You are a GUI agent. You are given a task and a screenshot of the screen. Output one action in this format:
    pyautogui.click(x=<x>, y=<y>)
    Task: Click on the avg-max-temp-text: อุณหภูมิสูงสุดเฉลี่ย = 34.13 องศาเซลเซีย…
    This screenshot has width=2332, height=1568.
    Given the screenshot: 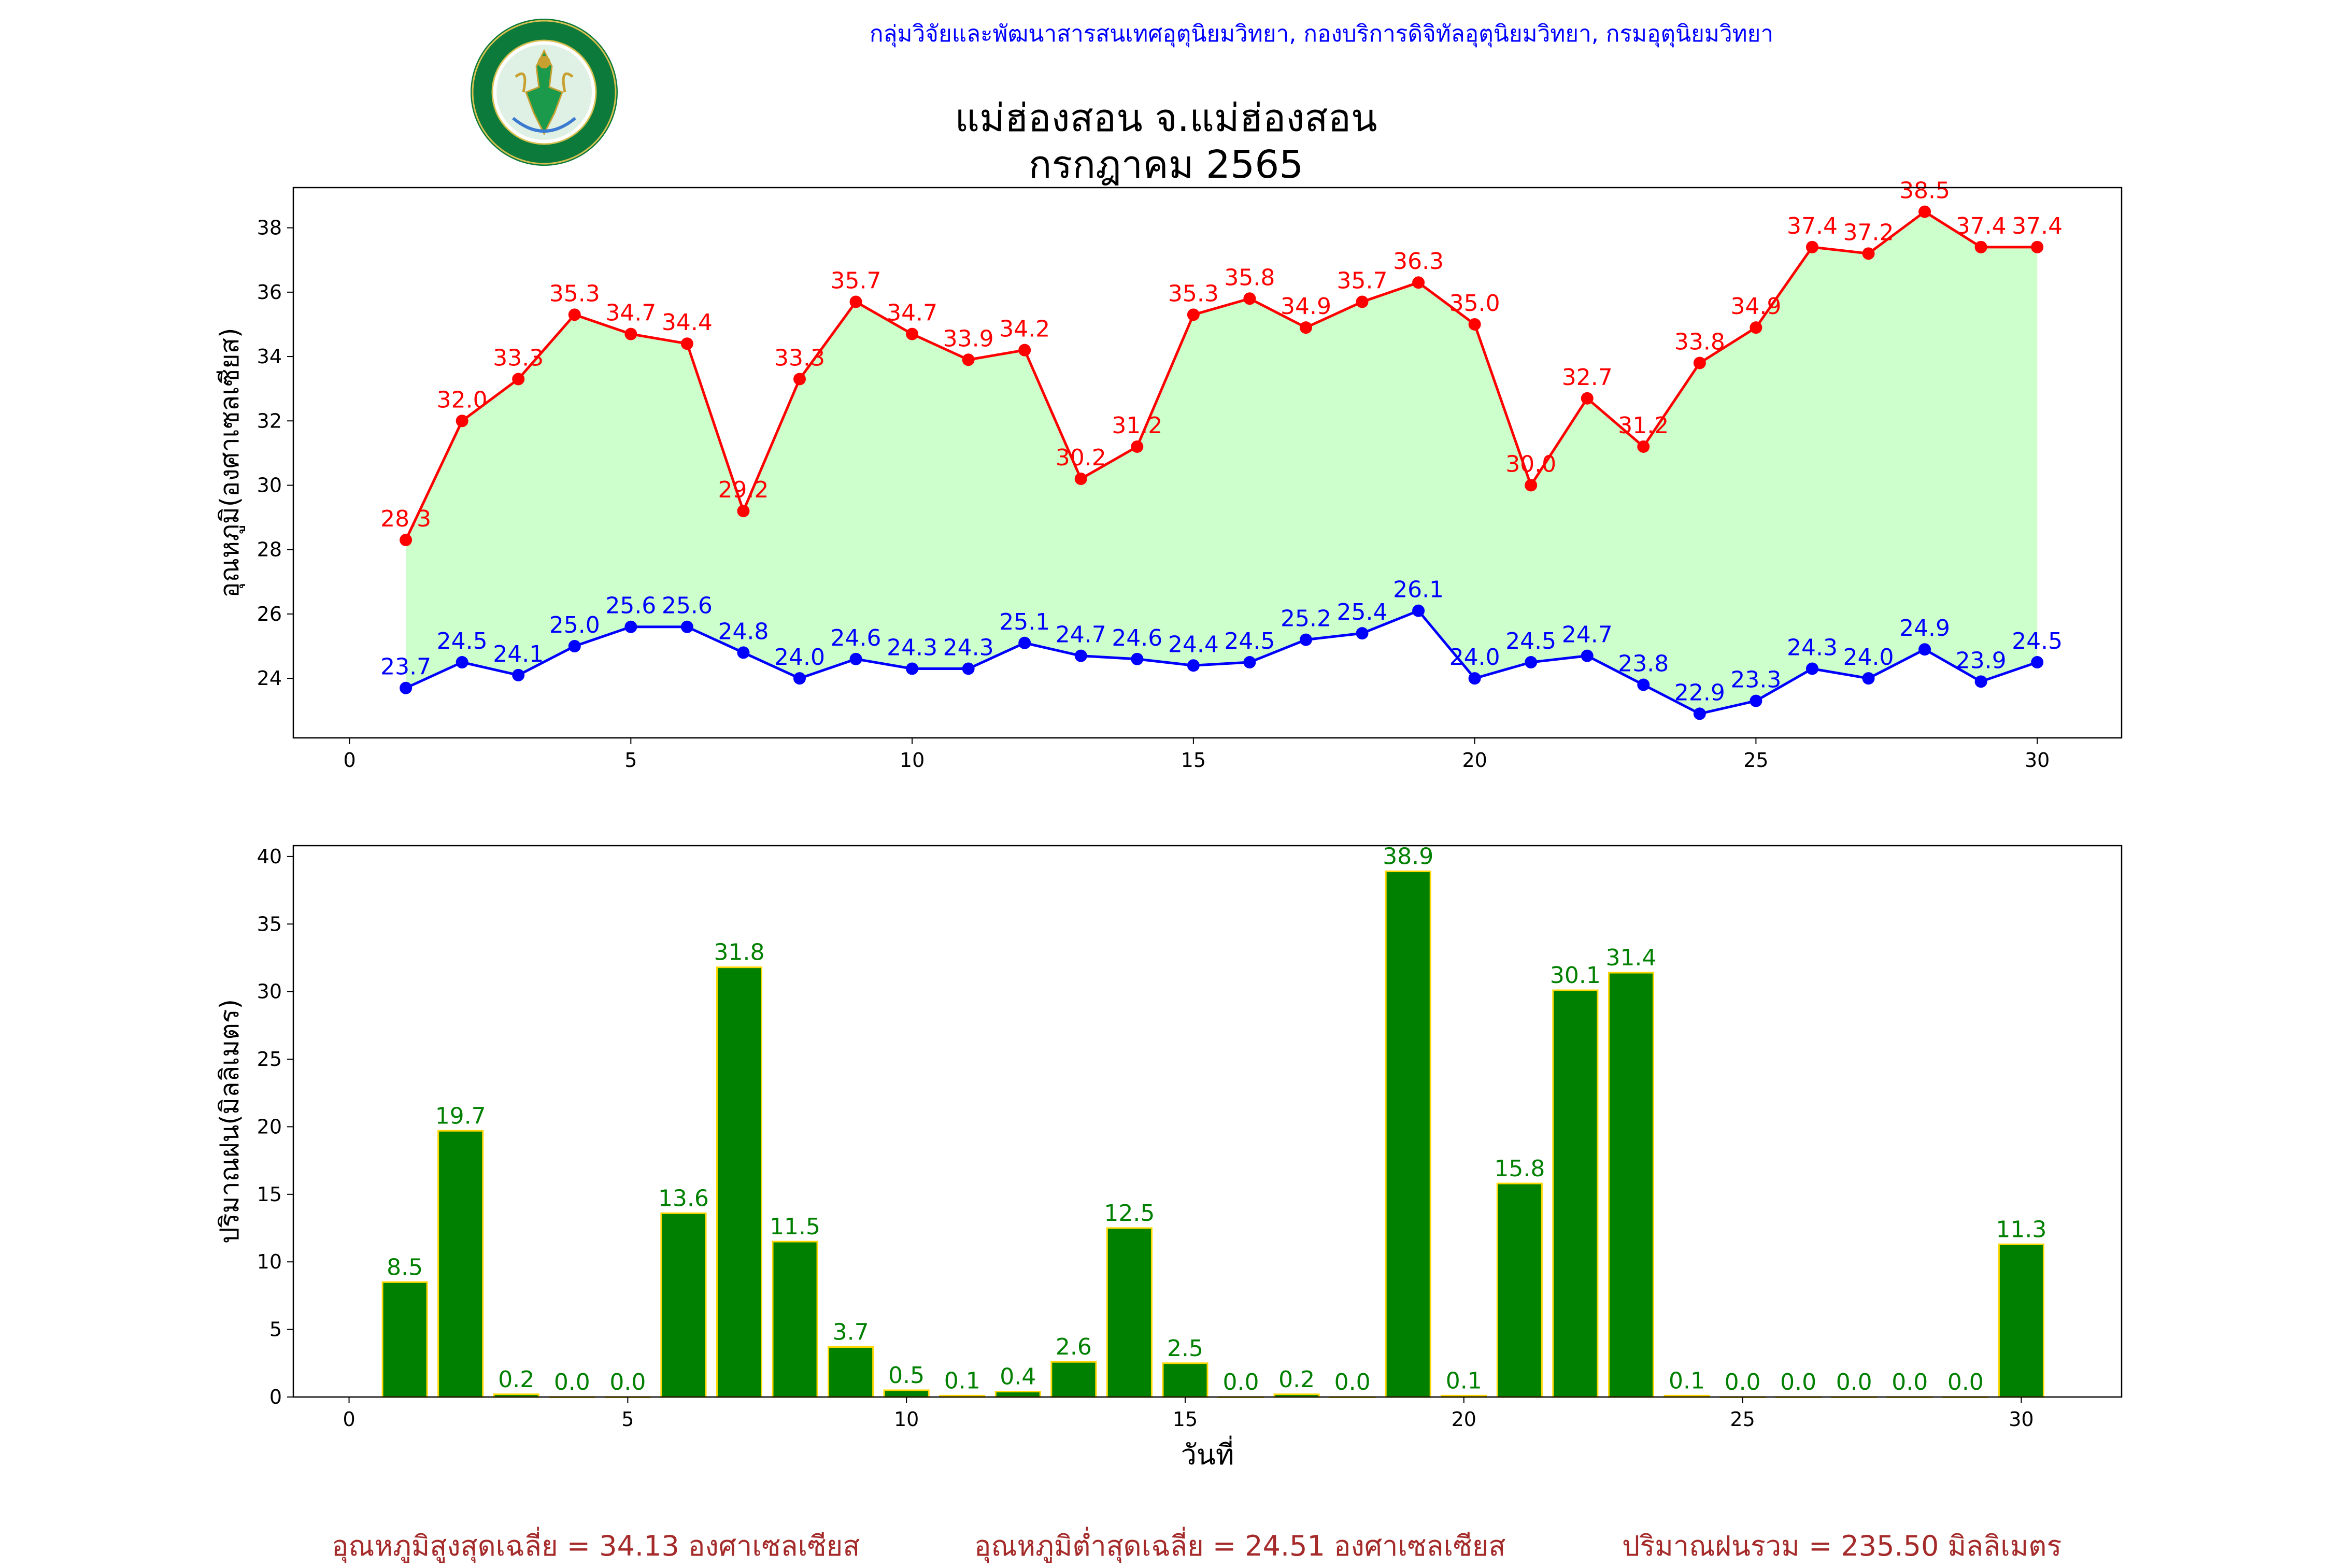 What is the action you would take?
    pyautogui.click(x=596, y=1546)
    